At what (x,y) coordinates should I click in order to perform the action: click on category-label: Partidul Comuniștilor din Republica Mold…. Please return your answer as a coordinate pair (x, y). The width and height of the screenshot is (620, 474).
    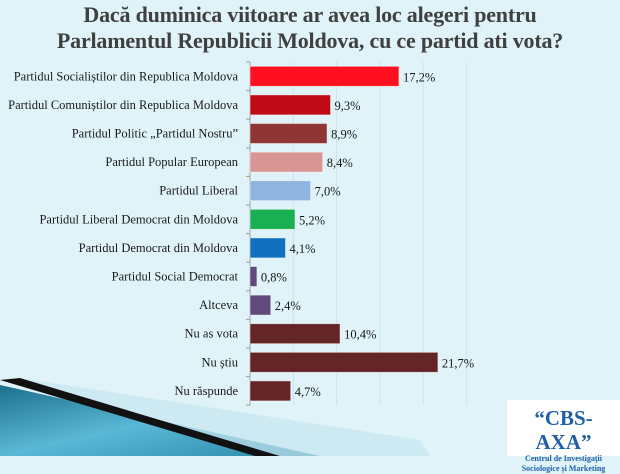
    Looking at the image, I should click on (123, 105).